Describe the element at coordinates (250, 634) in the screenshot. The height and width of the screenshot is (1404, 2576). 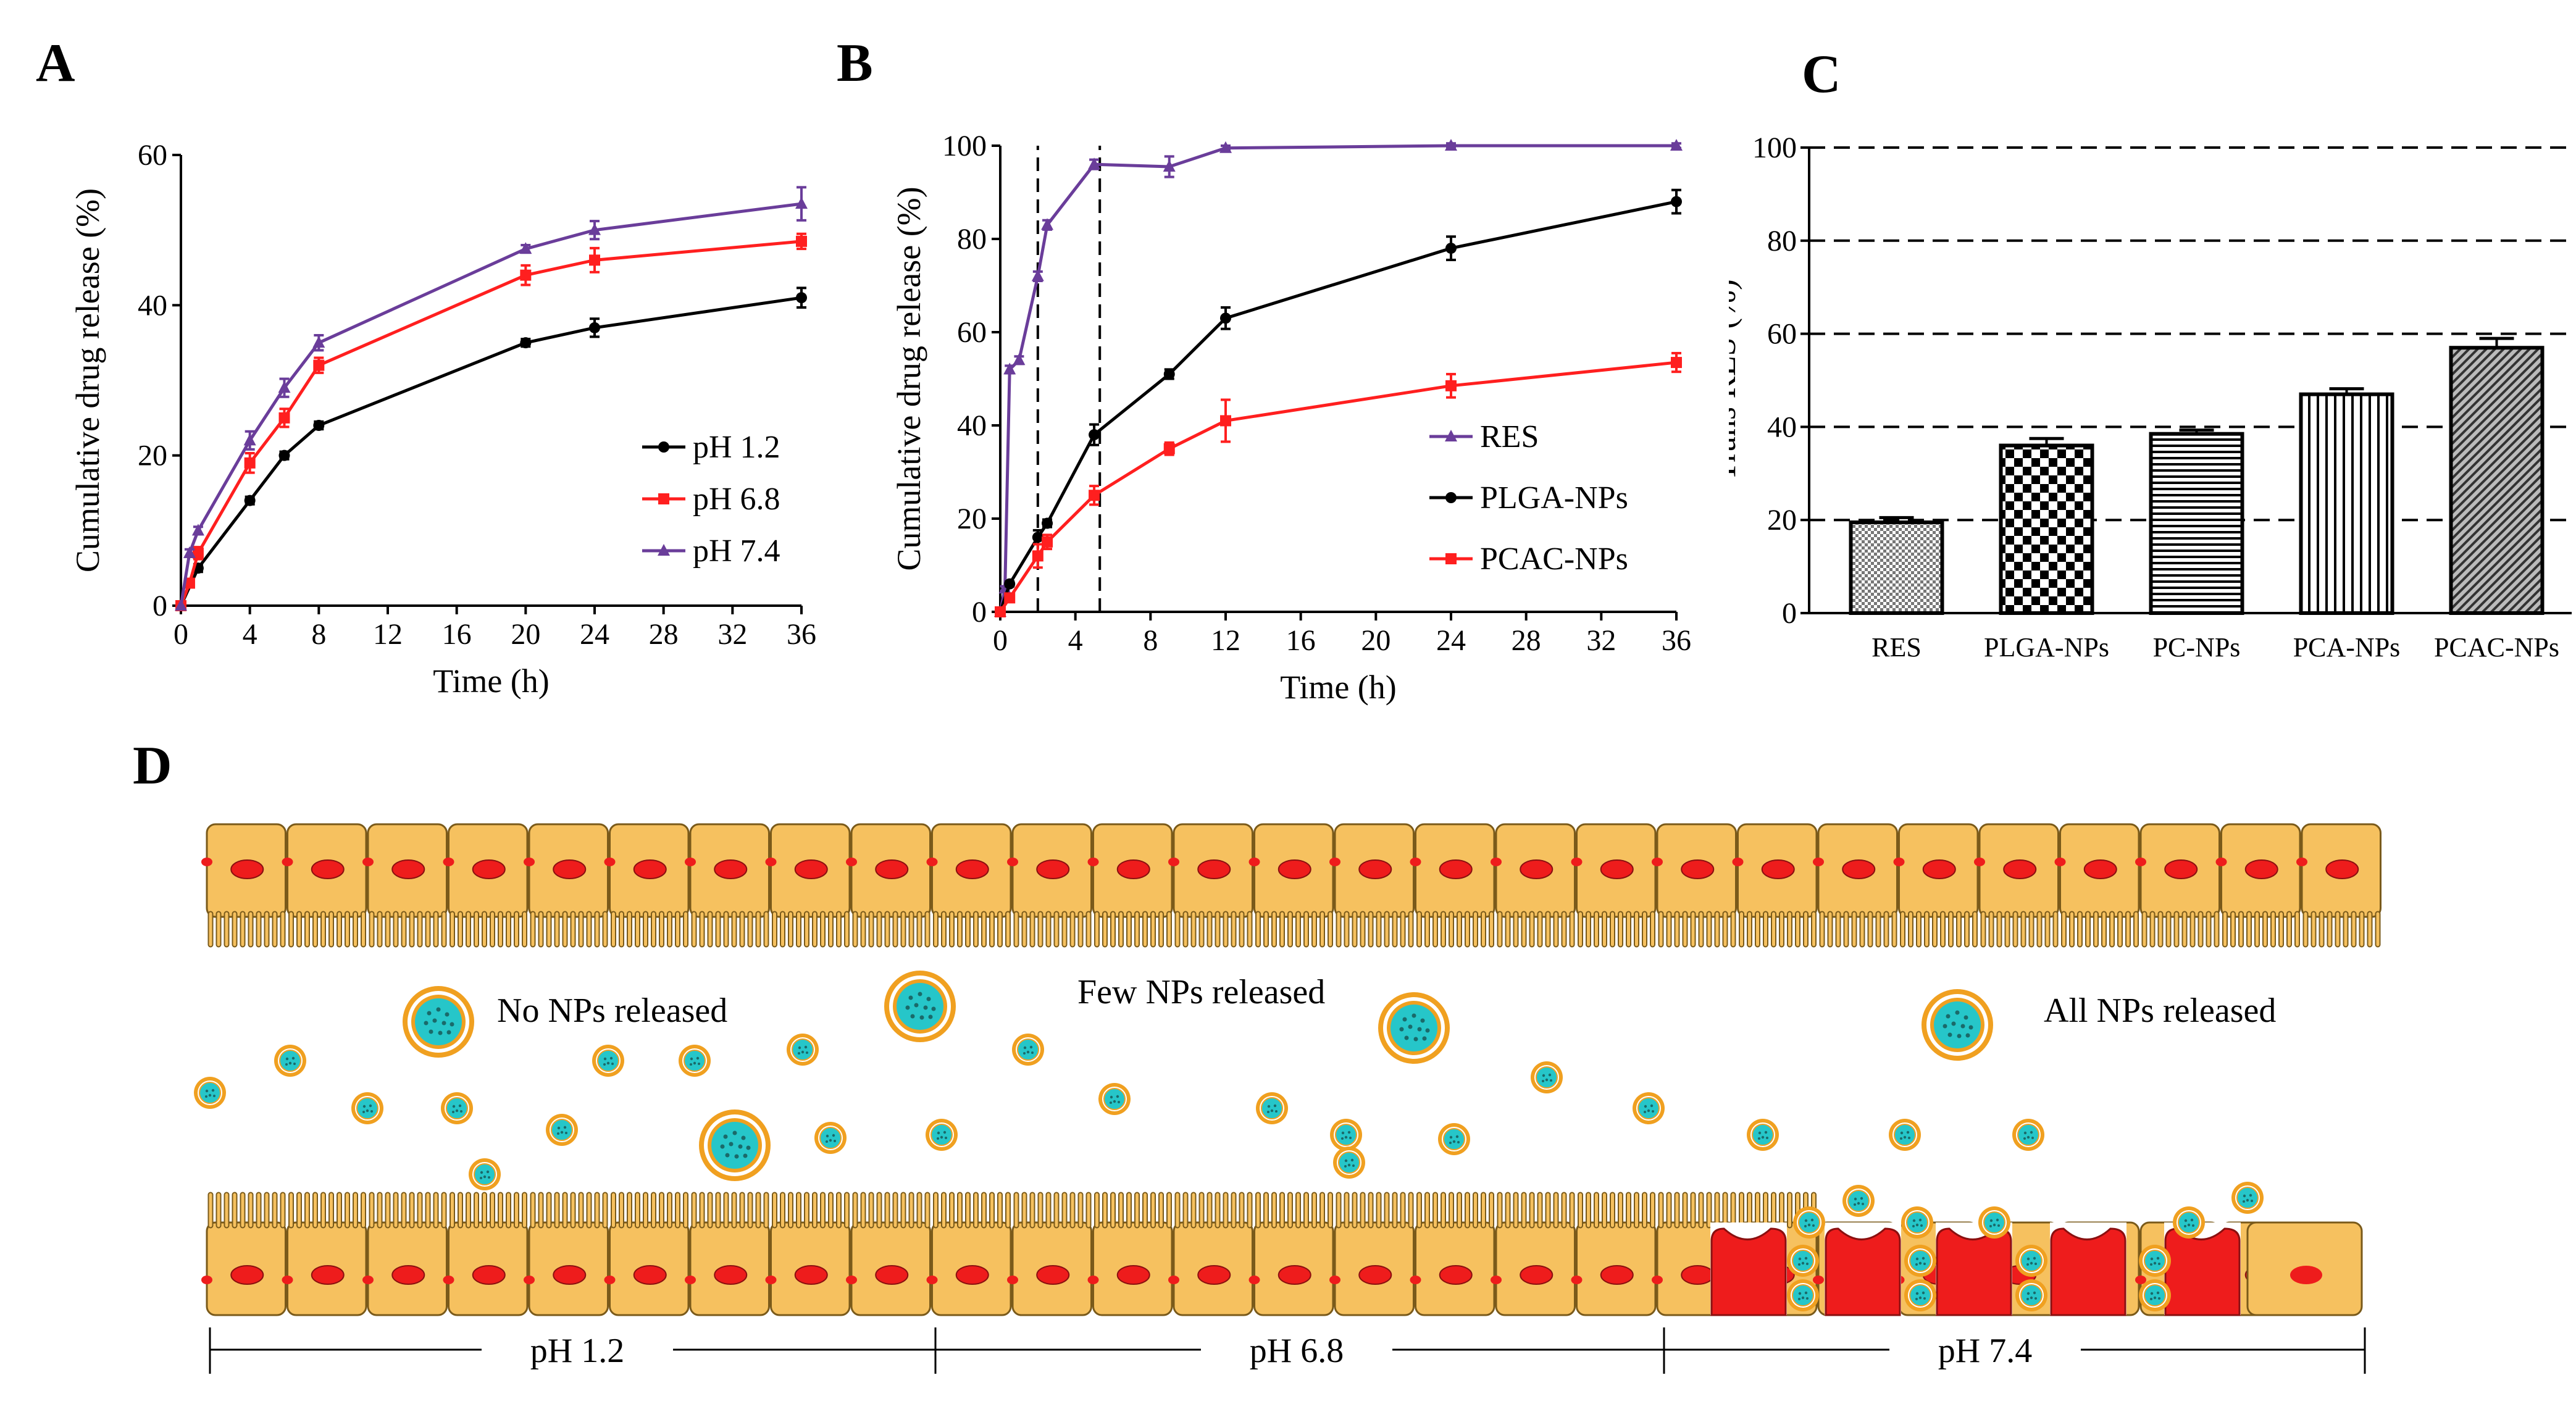
I see `x-tick-label: 4` at that location.